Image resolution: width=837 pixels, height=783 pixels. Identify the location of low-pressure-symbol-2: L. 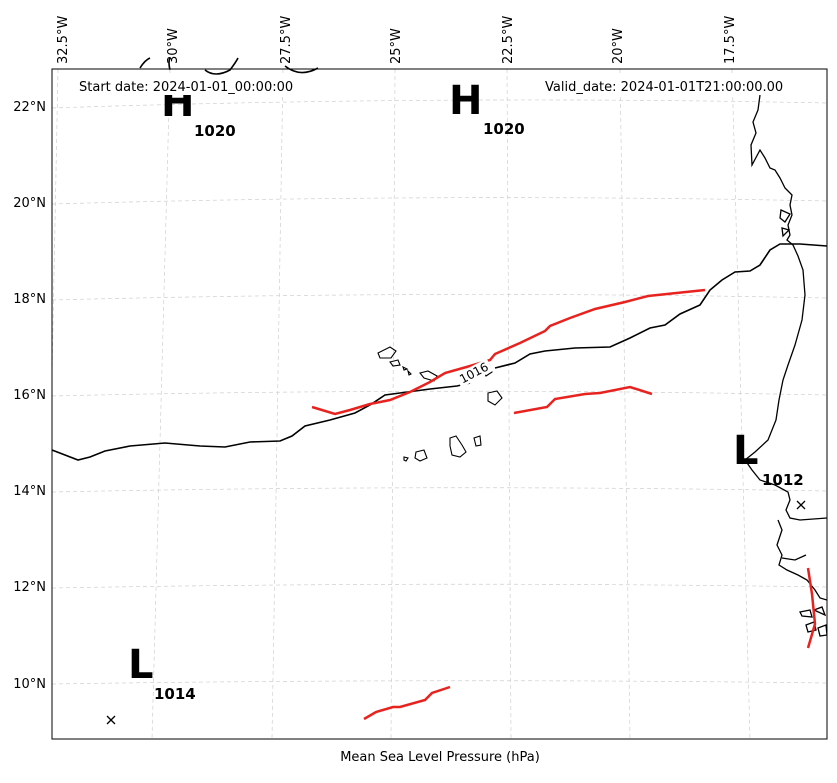
(141, 665).